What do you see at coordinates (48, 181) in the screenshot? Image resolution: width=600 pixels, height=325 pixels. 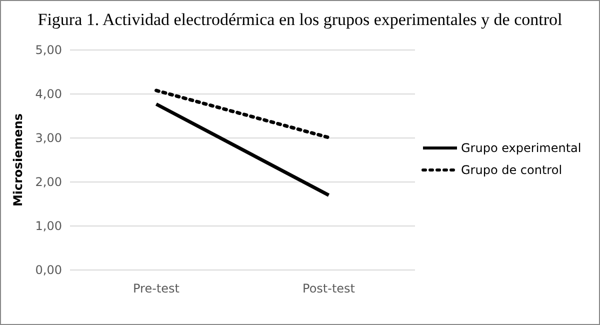 I see `y-tick-label: 2,00` at bounding box center [48, 181].